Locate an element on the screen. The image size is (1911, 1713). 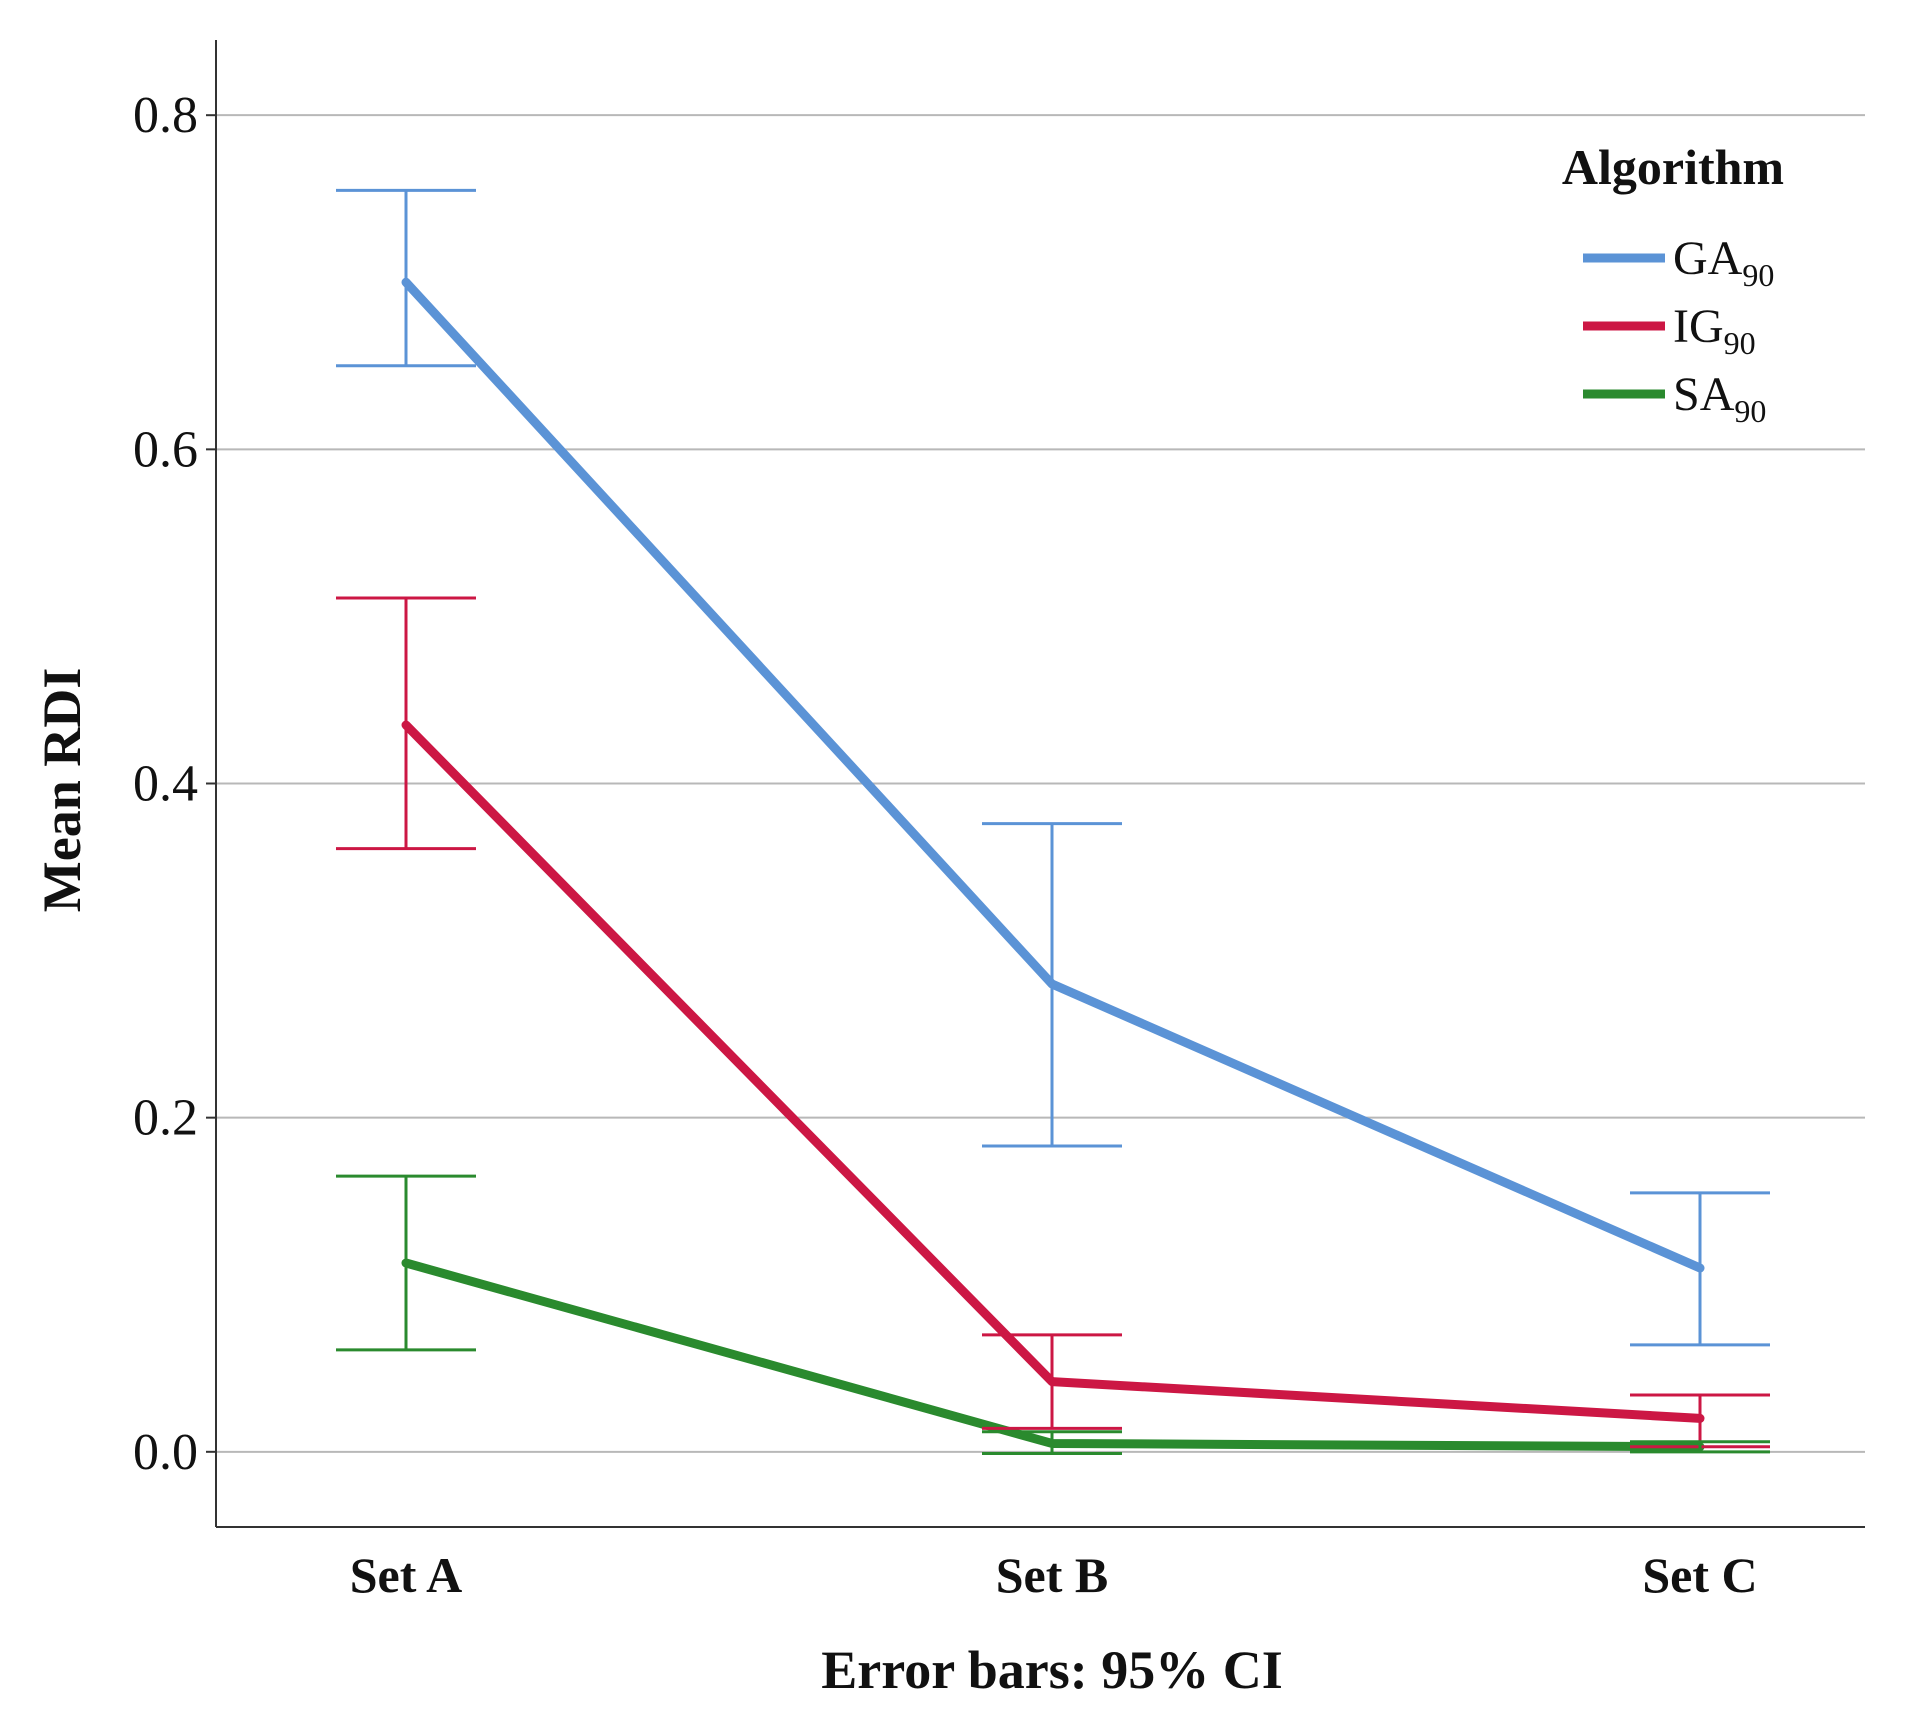
x-tick-labels: Set A Set B Set C is located at coordinates (1054, 1575).